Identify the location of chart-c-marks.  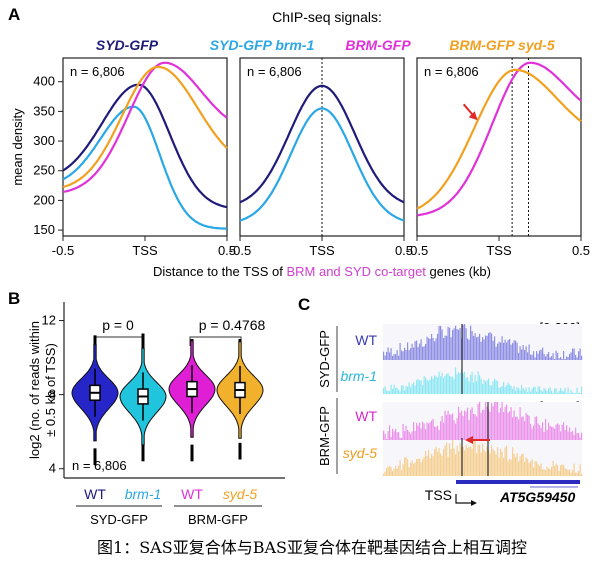
(483, 406).